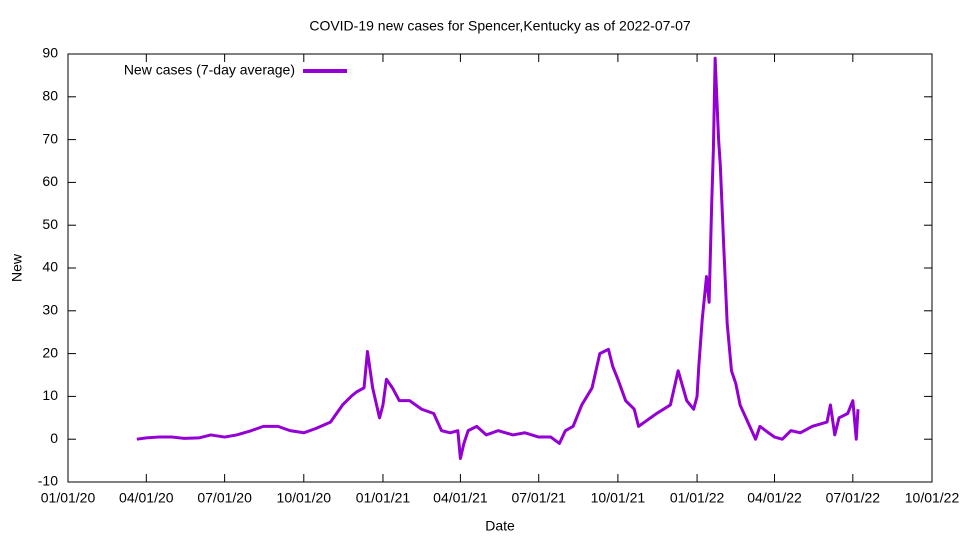  What do you see at coordinates (50, 181) in the screenshot?
I see `y-tick-label: 60` at bounding box center [50, 181].